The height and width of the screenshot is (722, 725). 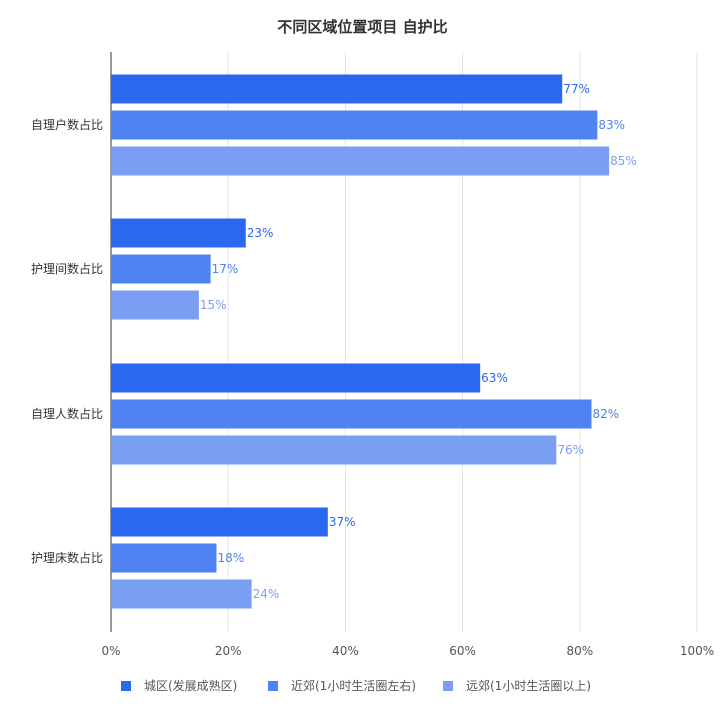 What do you see at coordinates (697, 651) in the screenshot?
I see `x-tick-label: 100%` at bounding box center [697, 651].